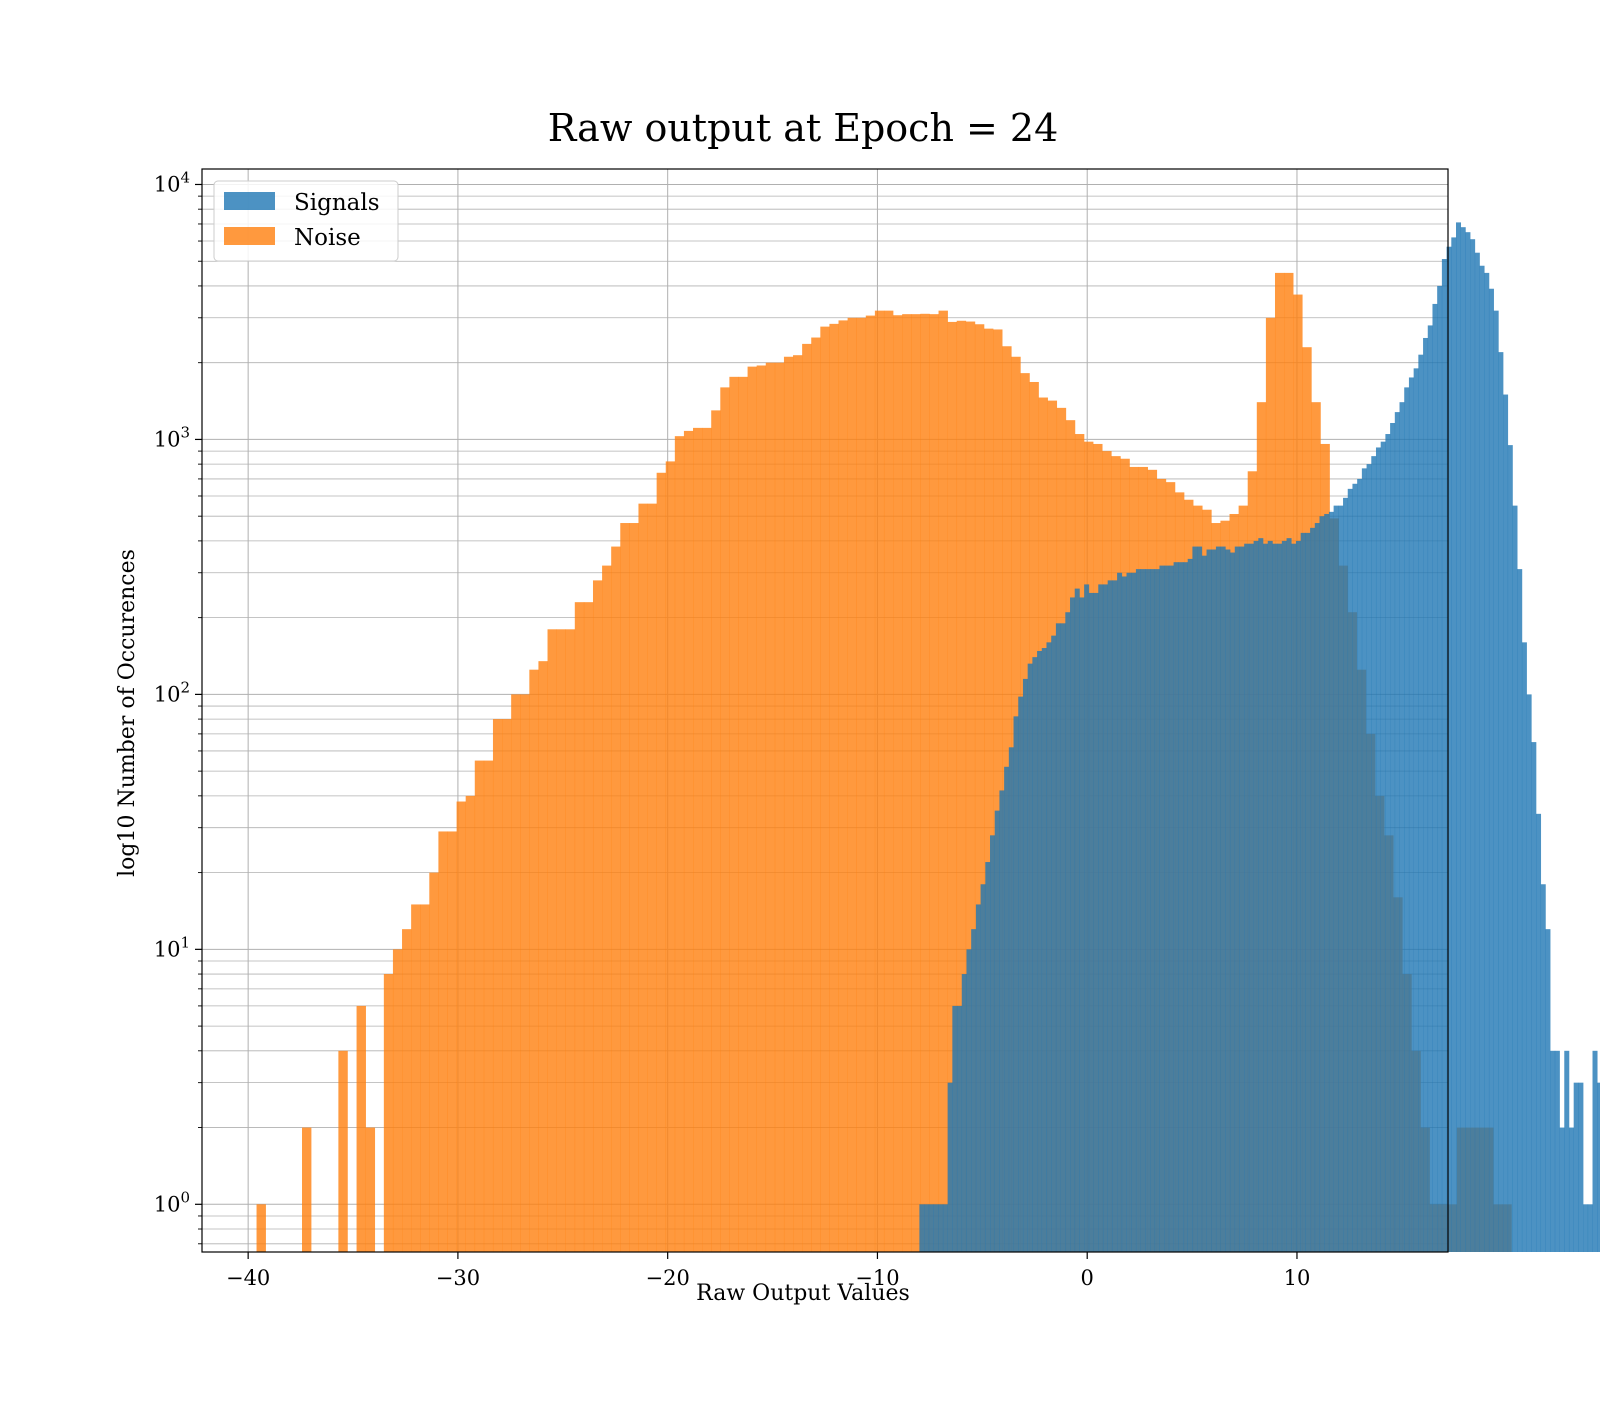  I want to click on y-tick-label: 103, so click(172, 437).